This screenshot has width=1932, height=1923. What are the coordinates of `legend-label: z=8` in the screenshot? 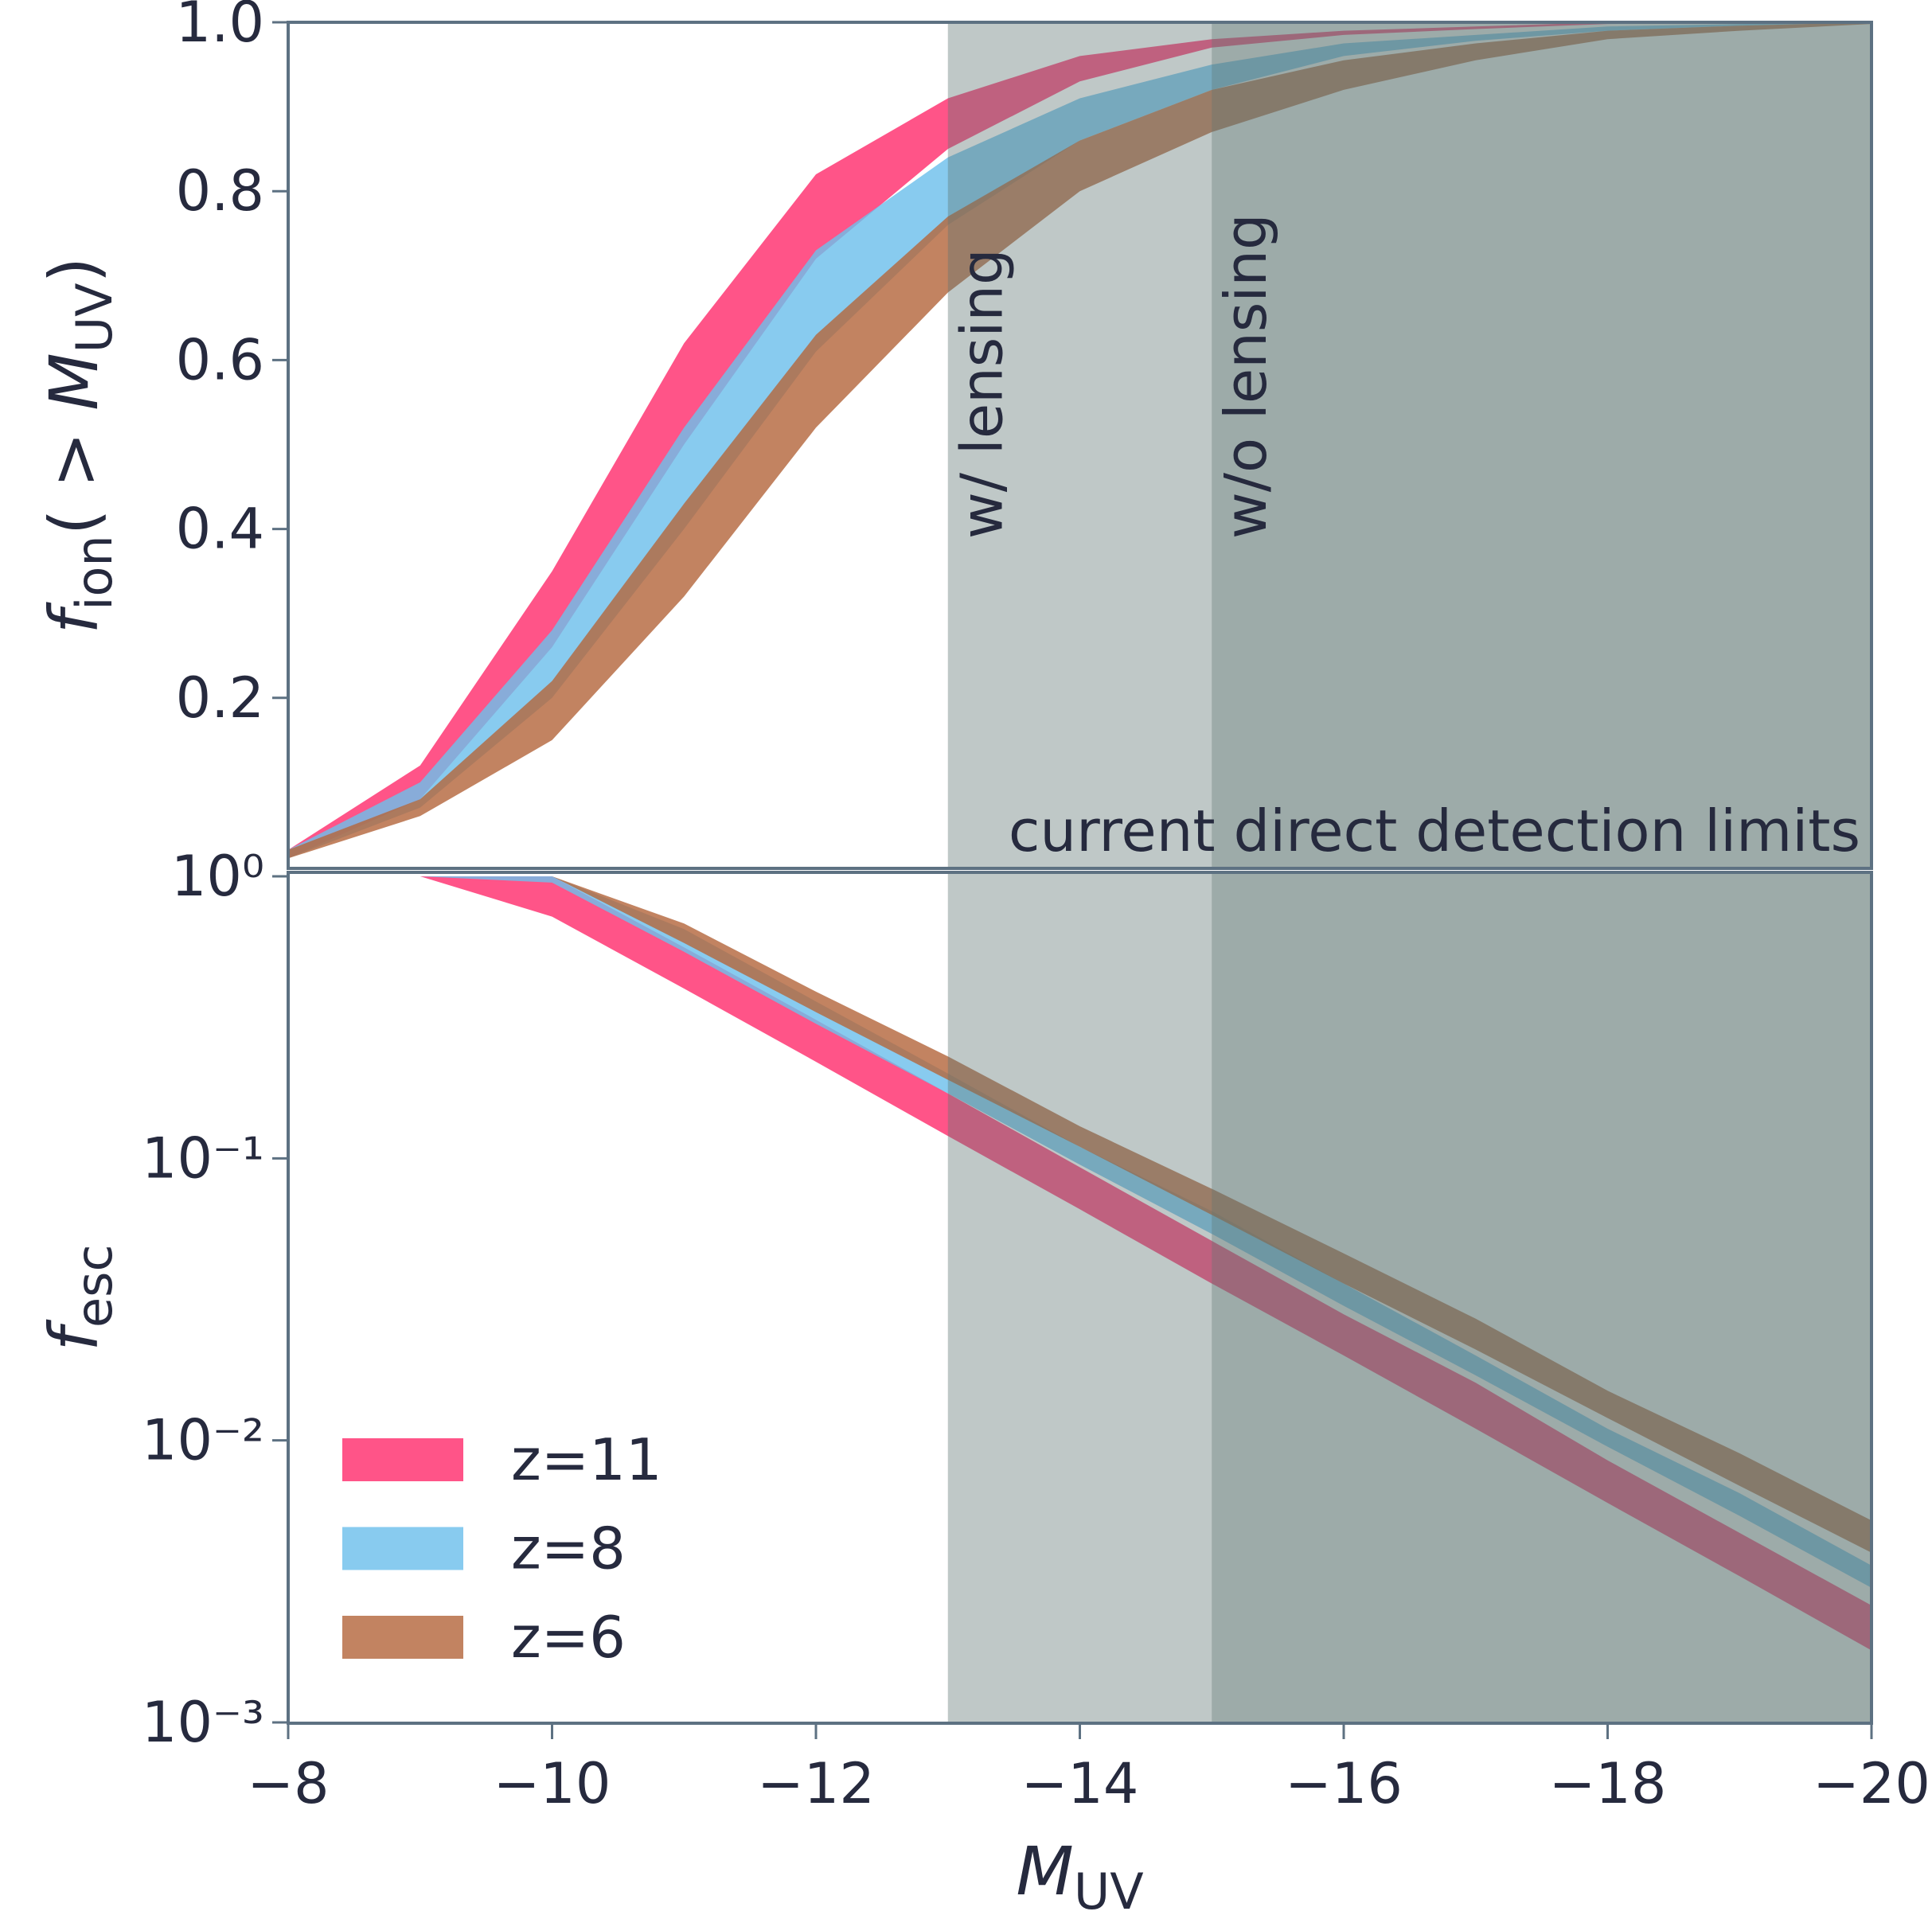 It's located at (568, 1549).